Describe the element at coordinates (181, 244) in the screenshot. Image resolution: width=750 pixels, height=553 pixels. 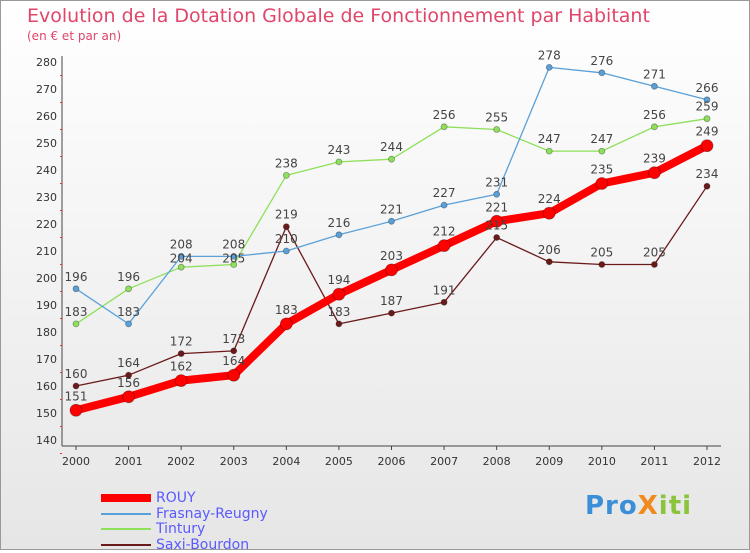
I see `data-label: 208` at that location.